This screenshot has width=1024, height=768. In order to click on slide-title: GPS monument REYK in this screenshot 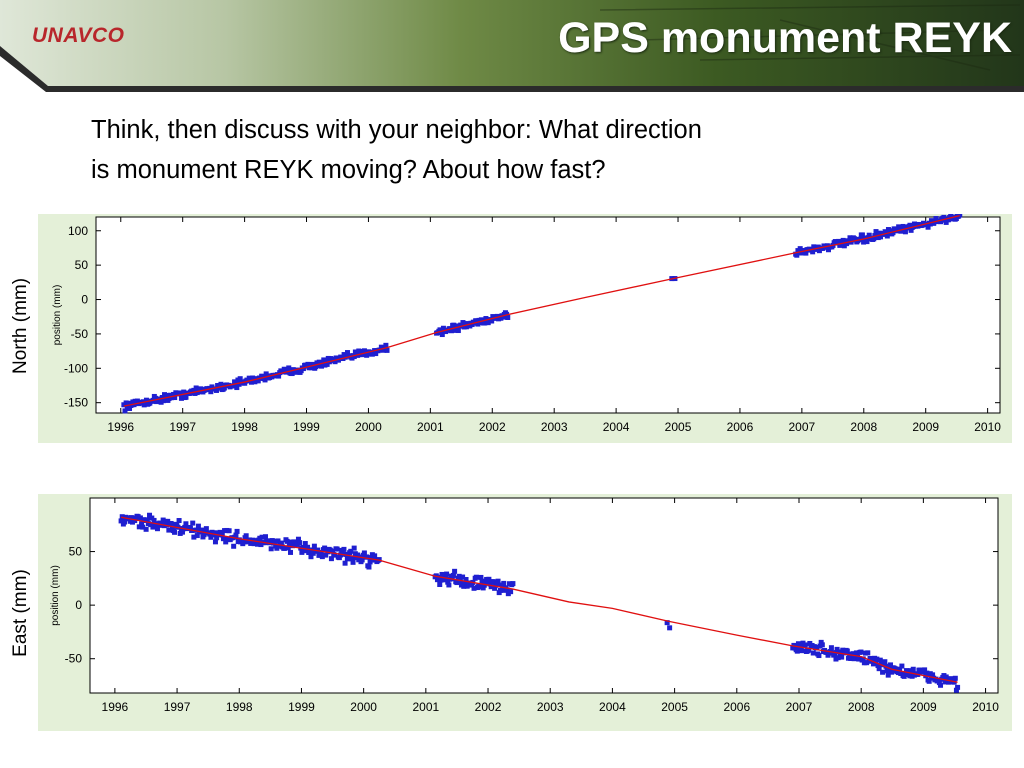, I will do `click(785, 38)`.